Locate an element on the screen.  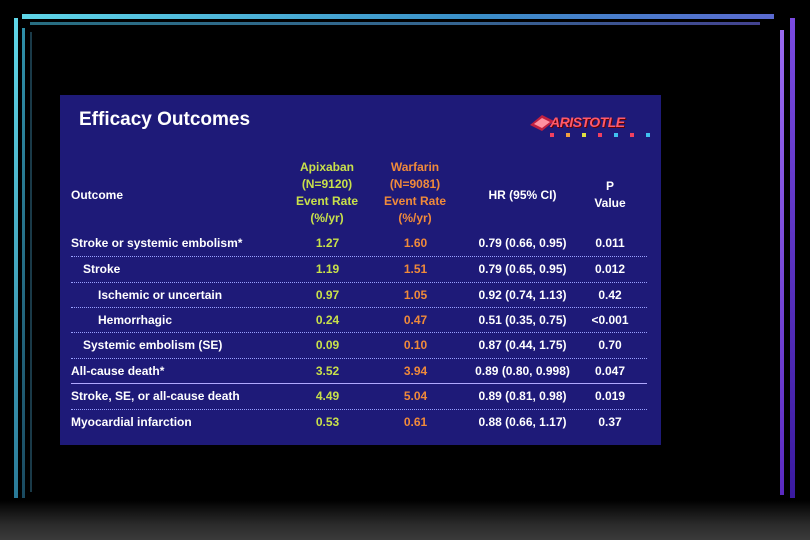
table-row: Stroke 1.19 1.51 0.79 (0.65, 0.95) 0.012 is located at coordinates (360, 269).